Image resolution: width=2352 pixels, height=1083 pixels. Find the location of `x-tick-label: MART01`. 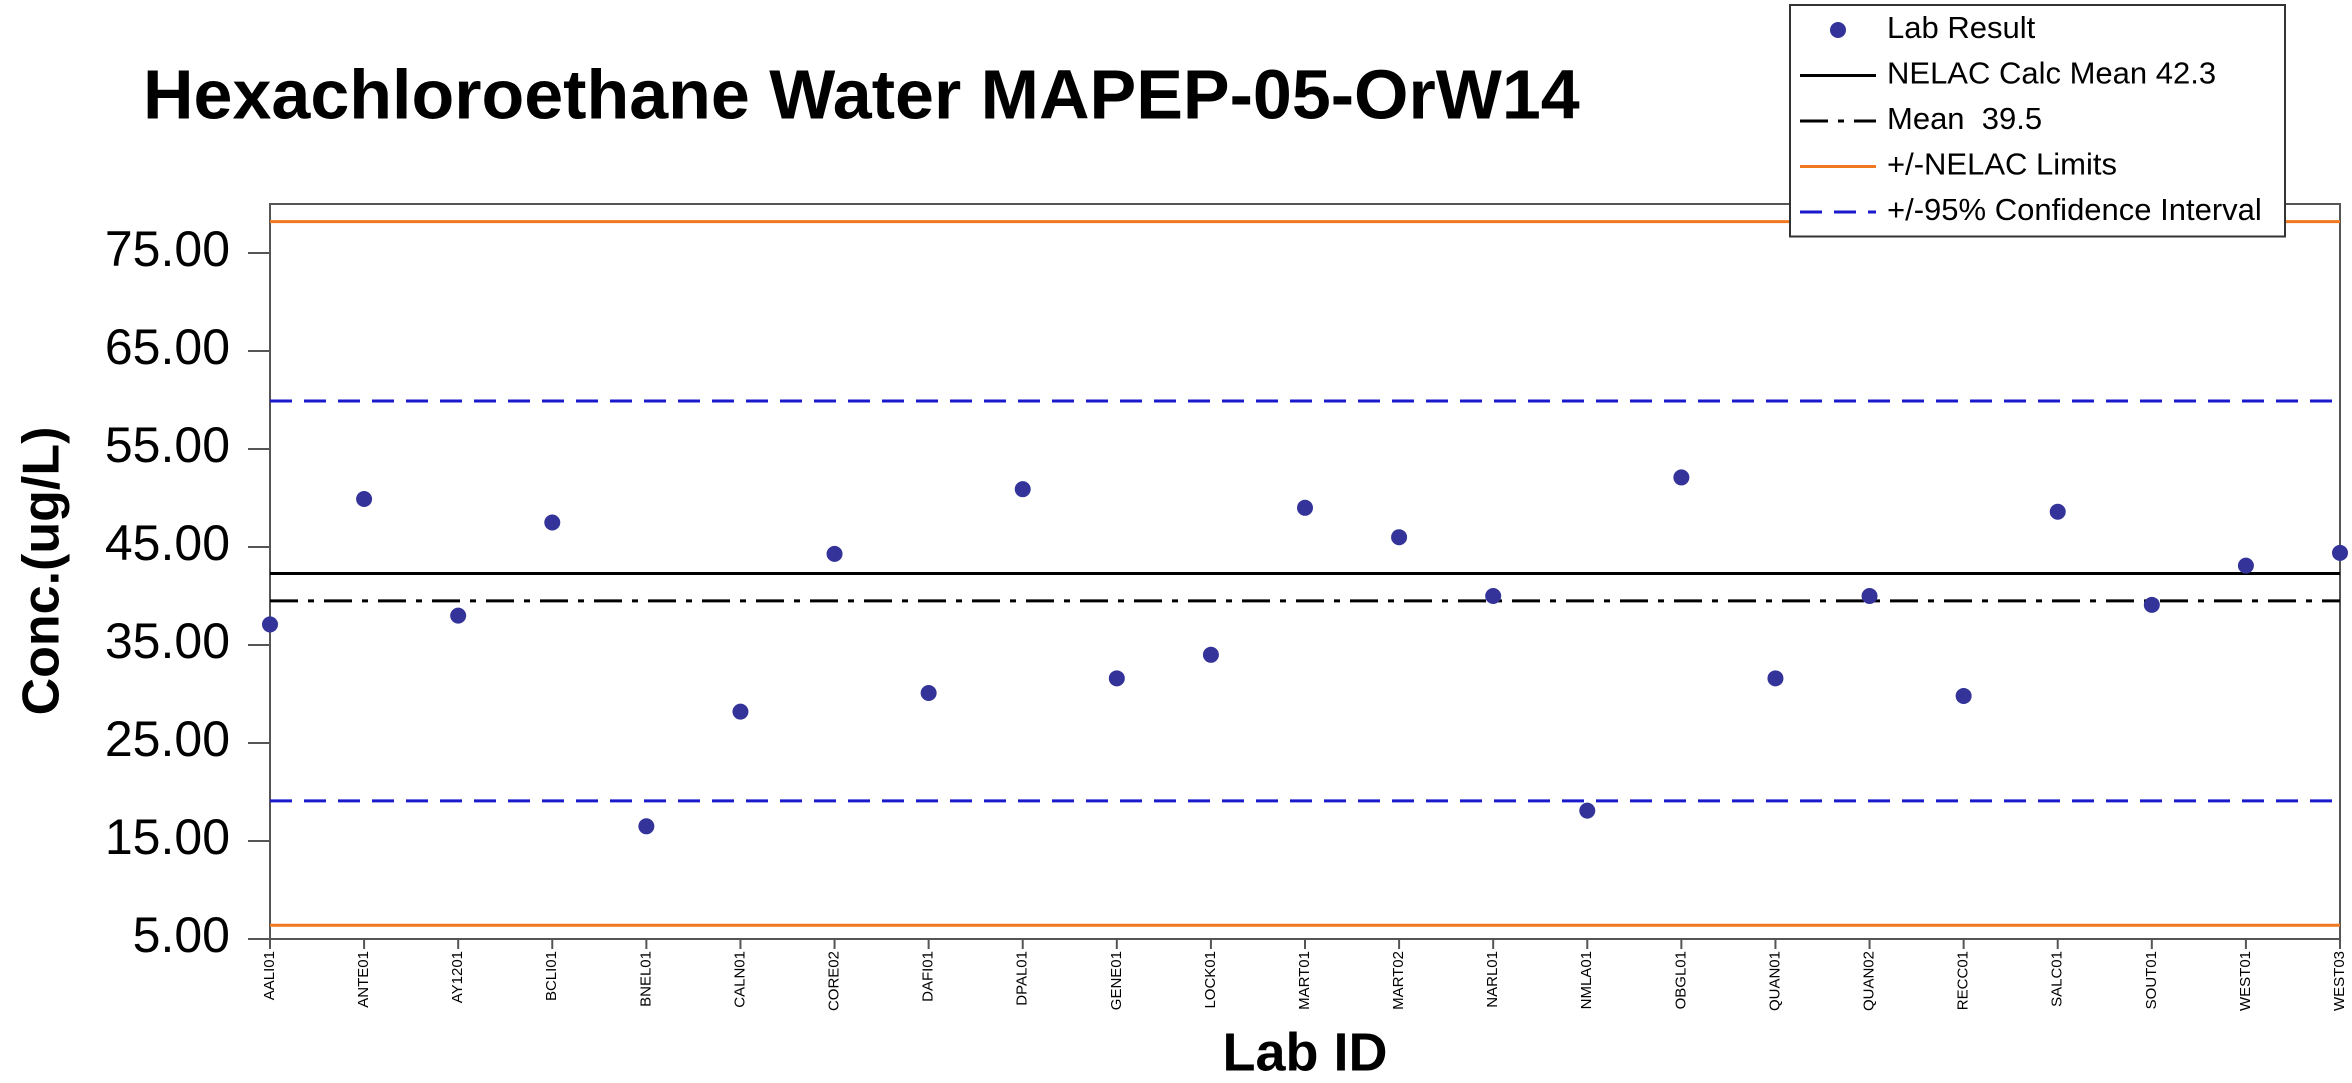

x-tick-label: MART01 is located at coordinates (1304, 980).